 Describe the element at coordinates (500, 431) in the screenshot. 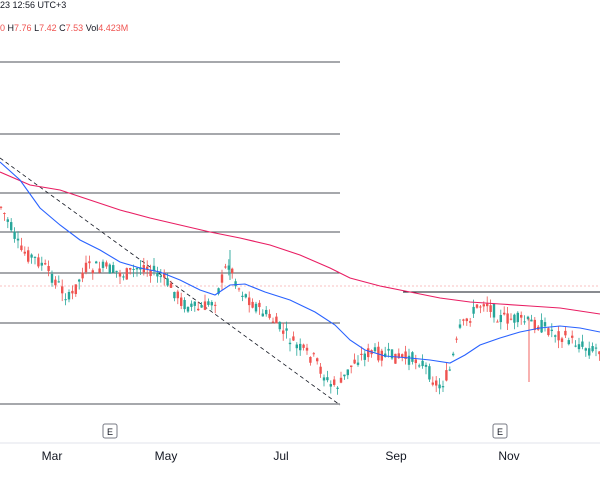

I see `earnings-event-1: E` at that location.